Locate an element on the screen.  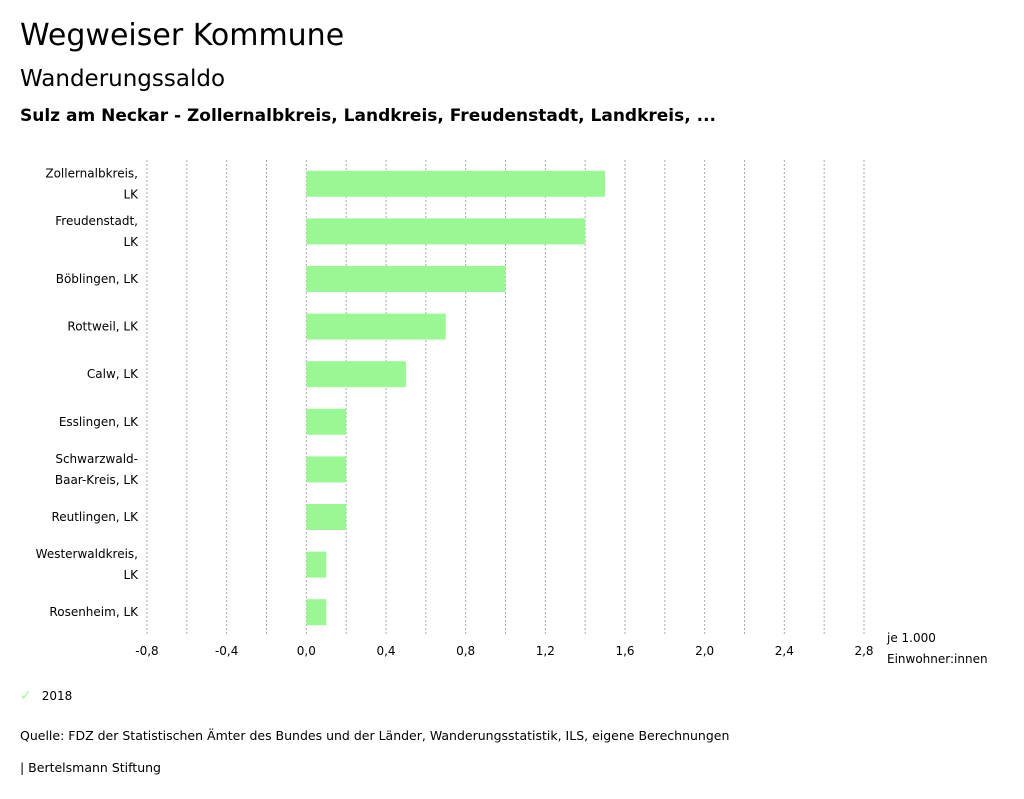
x-tick-label: 0,4 is located at coordinates (385, 651).